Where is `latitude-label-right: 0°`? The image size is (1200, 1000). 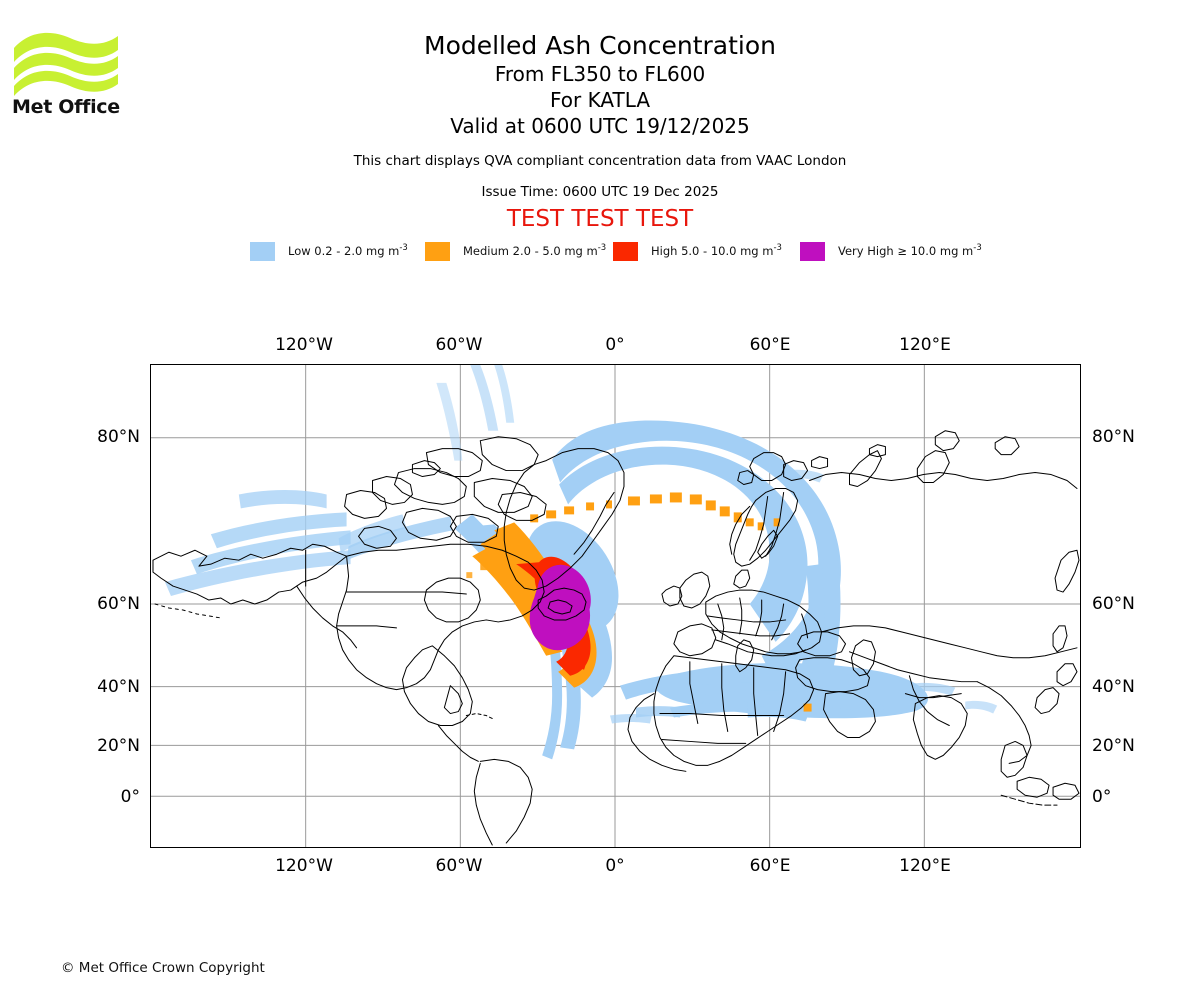
latitude-label-right: 0° is located at coordinates (1102, 797).